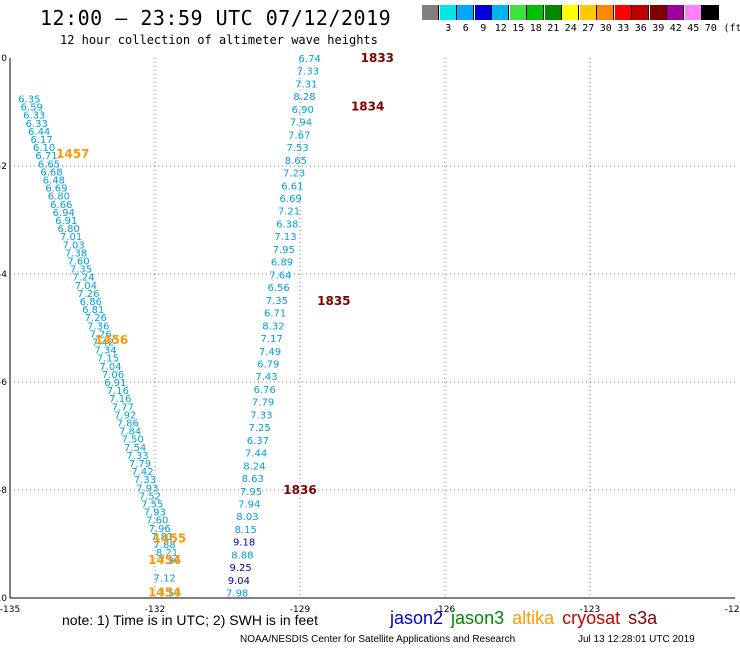  I want to click on swh-value-label: 6.44, so click(39, 132).